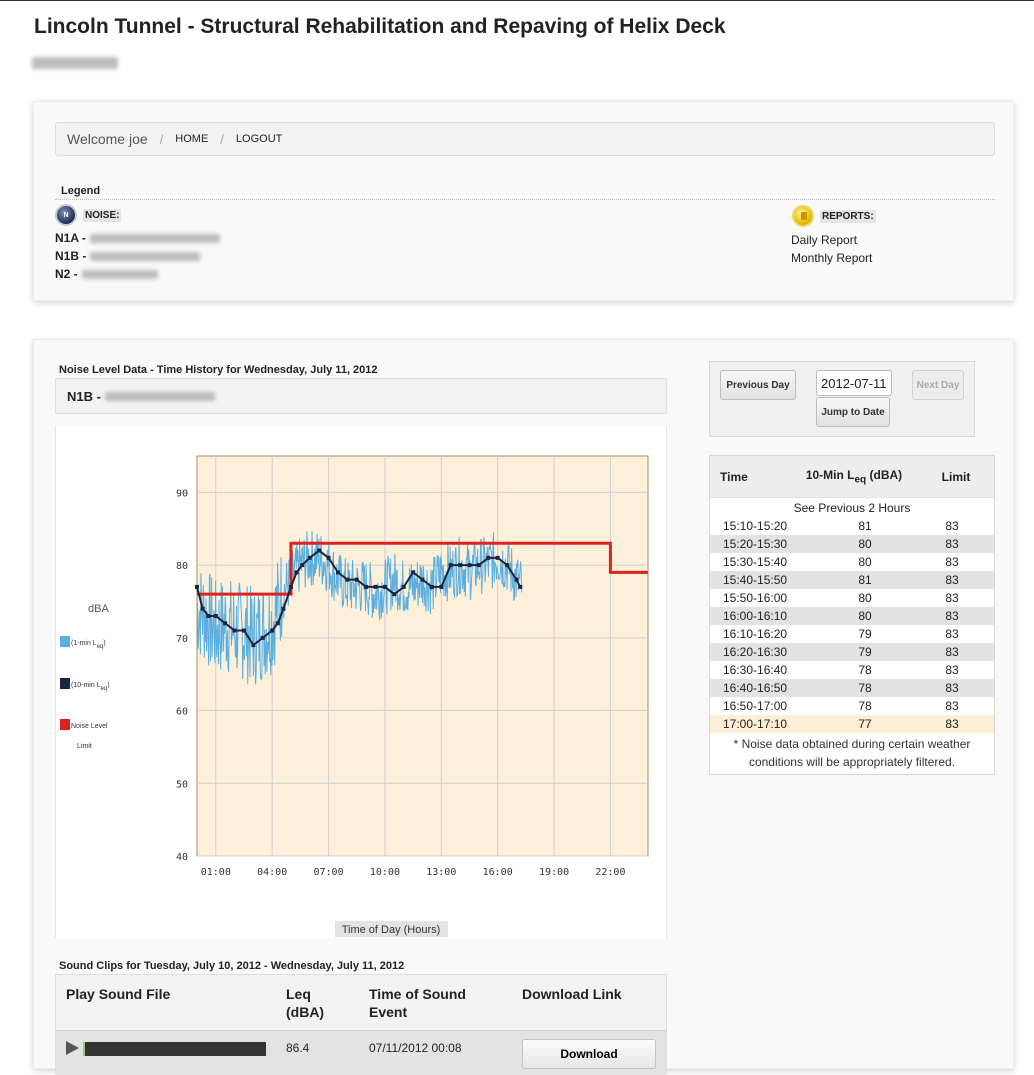 The height and width of the screenshot is (1075, 1034). Describe the element at coordinates (328, 872) in the screenshot. I see `x-tick-label: 07:00` at that location.